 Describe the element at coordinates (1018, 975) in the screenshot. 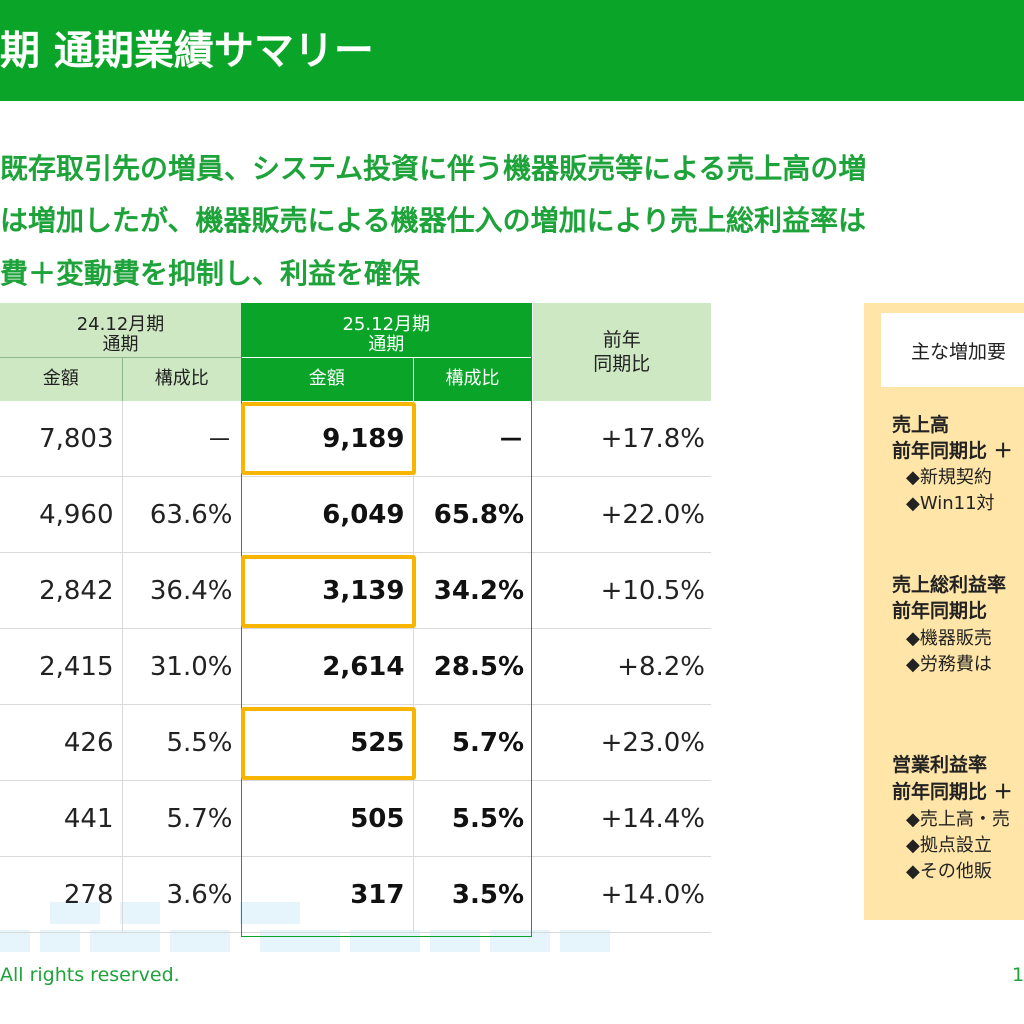

I see `page-number: 1` at that location.